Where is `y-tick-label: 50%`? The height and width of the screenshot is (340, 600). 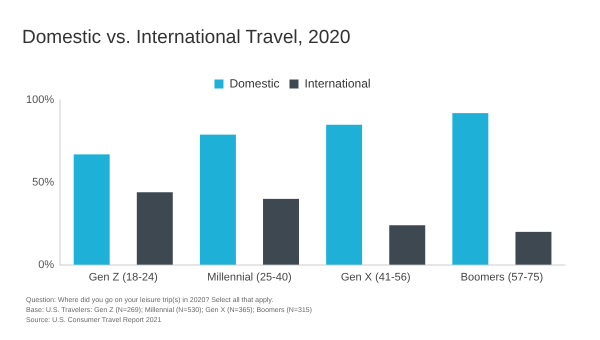 y-tick-label: 50% is located at coordinates (43, 182).